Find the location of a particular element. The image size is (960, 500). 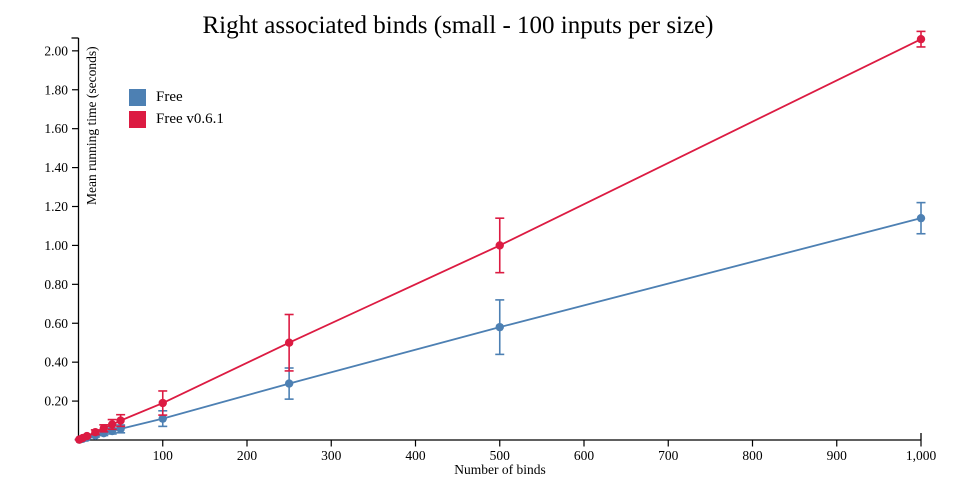

x-axis-label: Number of binds is located at coordinates (500, 469).